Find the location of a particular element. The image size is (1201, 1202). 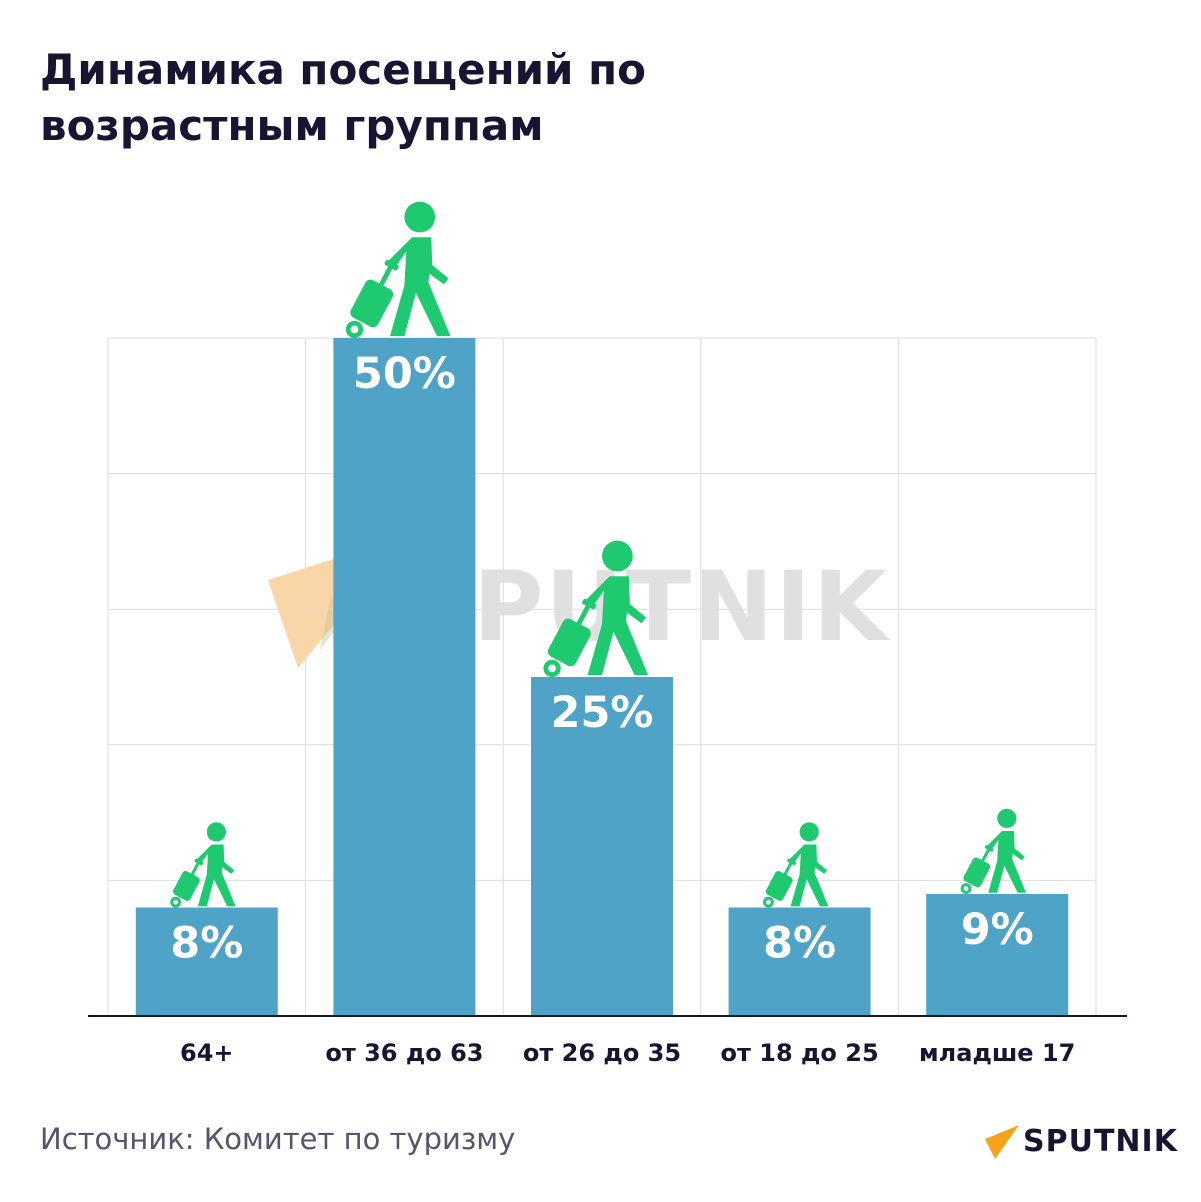

source-note: Источник: Комитет по туризму is located at coordinates (278, 1139).